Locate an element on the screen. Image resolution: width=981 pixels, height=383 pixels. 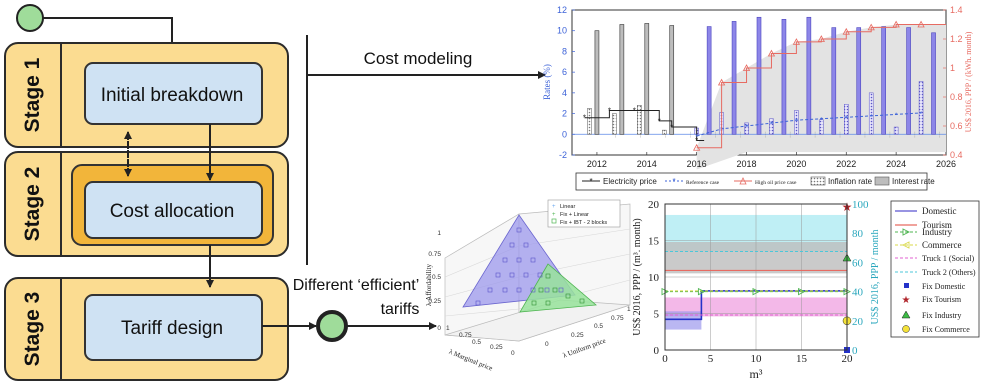
rtick-075: 0.75 is located at coordinates (617, 318).